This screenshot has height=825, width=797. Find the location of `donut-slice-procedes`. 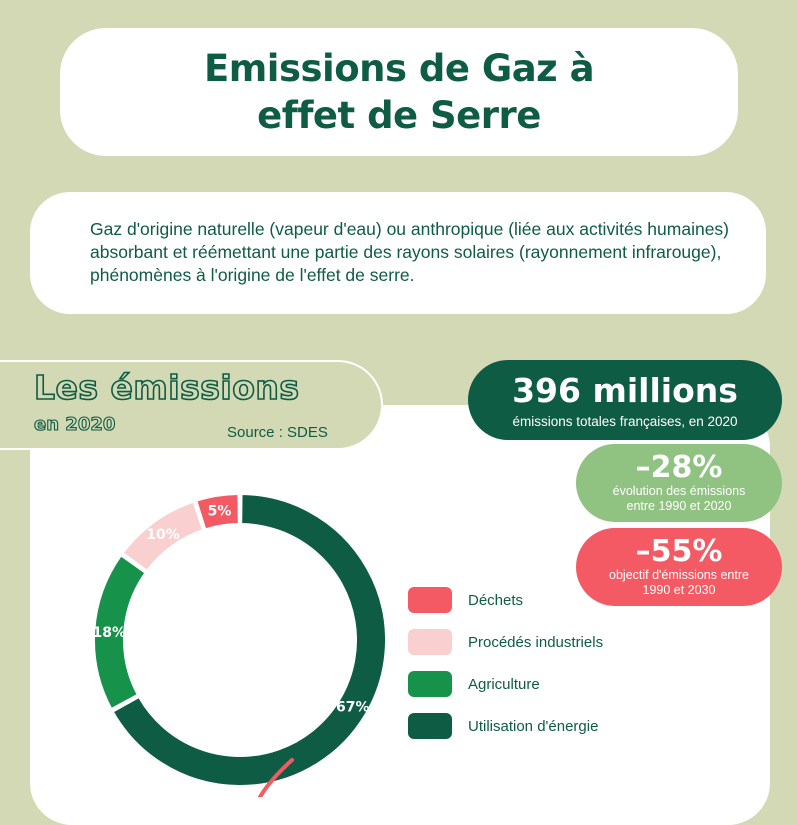

donut-slice-procedes is located at coordinates (163, 536).